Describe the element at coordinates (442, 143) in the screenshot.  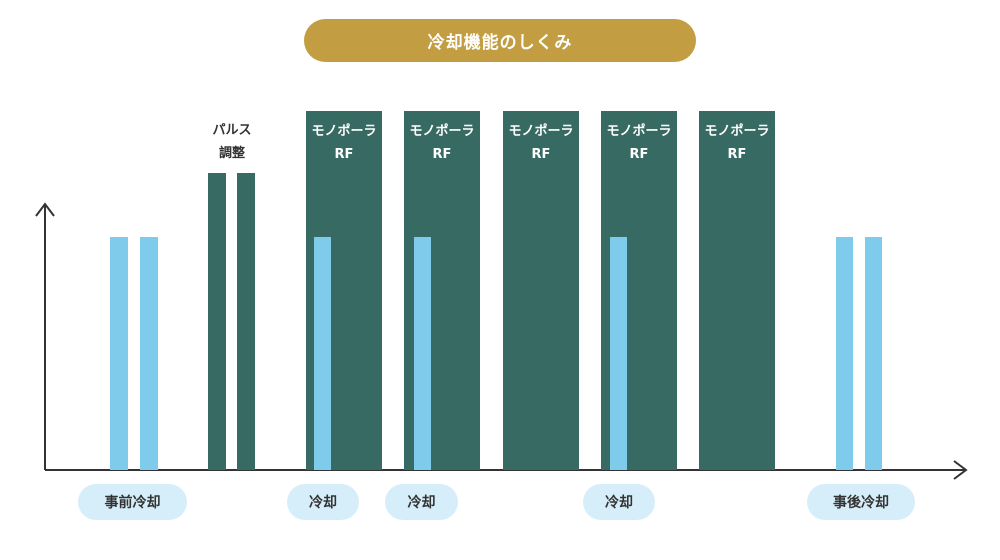
I see `monopolar-rf-label-2: モノポーラ RF` at that location.